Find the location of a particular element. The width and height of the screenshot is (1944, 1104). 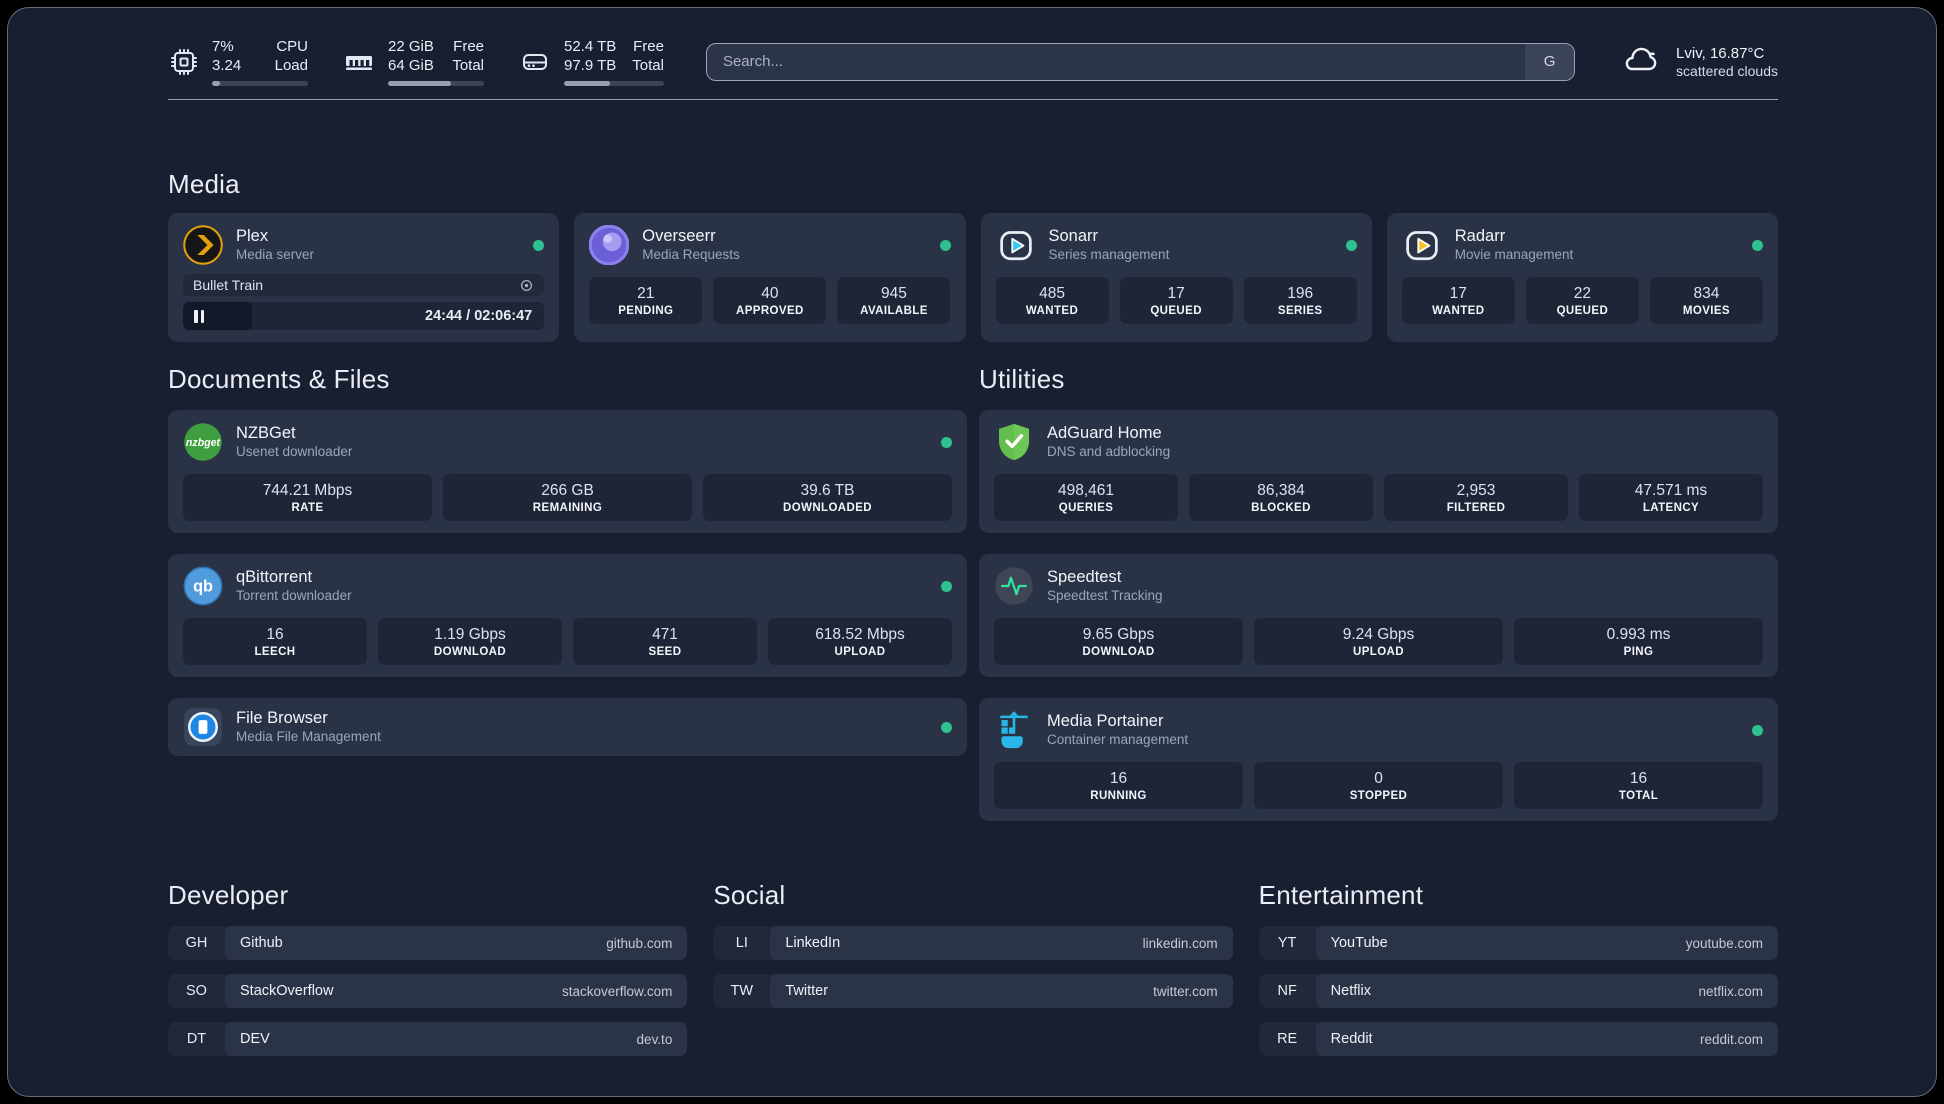

search-bar: G is located at coordinates (1140, 61).